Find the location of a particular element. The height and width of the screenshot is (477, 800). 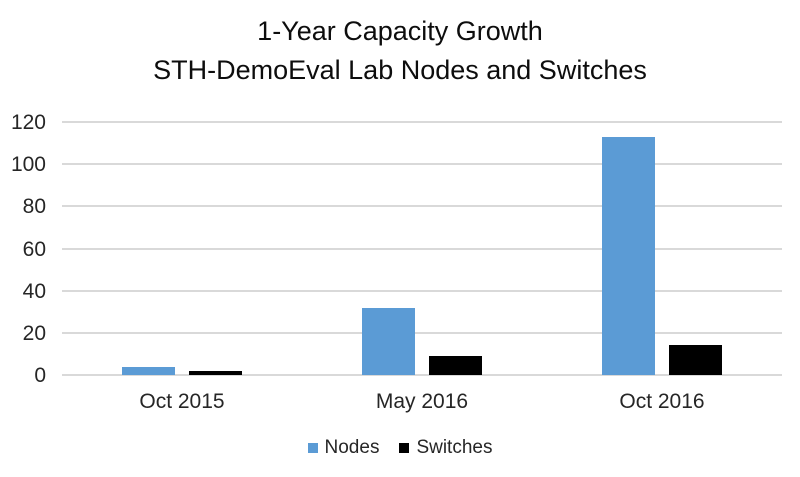

switches-swatch-icon is located at coordinates (404, 448).